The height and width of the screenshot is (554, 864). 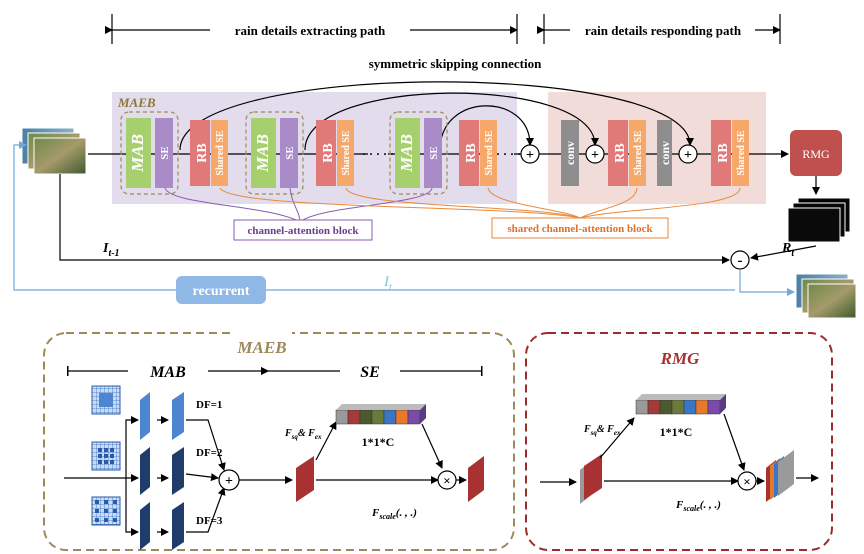 I want to click on input-image-stack, so click(x=54, y=151).